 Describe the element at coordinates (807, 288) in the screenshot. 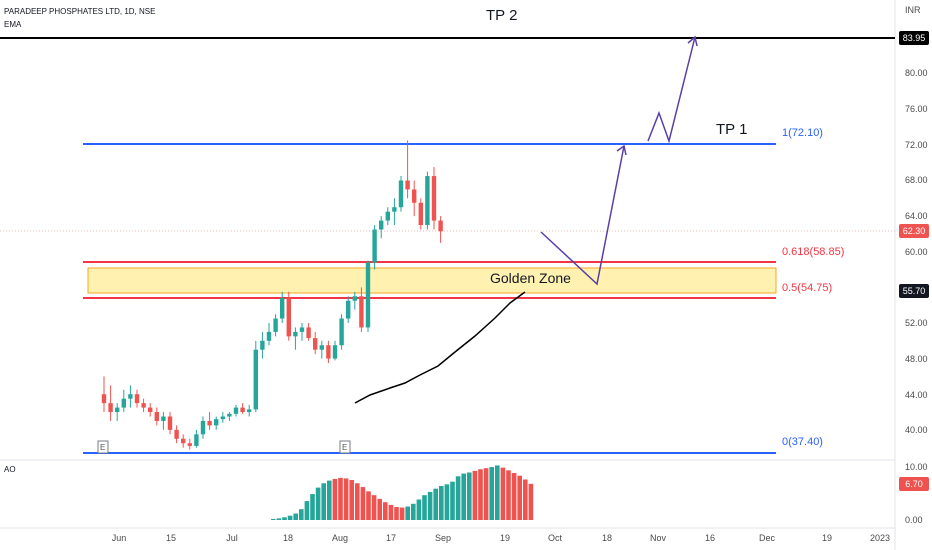

I see `fib-05-label: 0.5(54.75)` at that location.